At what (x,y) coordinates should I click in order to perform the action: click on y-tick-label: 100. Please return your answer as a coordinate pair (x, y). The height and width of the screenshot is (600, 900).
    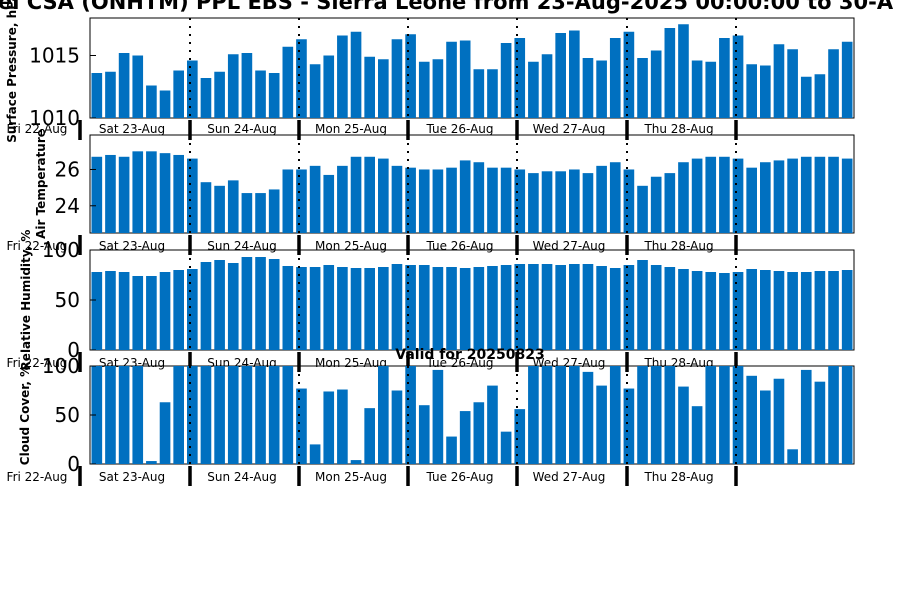
    Looking at the image, I should click on (61, 250).